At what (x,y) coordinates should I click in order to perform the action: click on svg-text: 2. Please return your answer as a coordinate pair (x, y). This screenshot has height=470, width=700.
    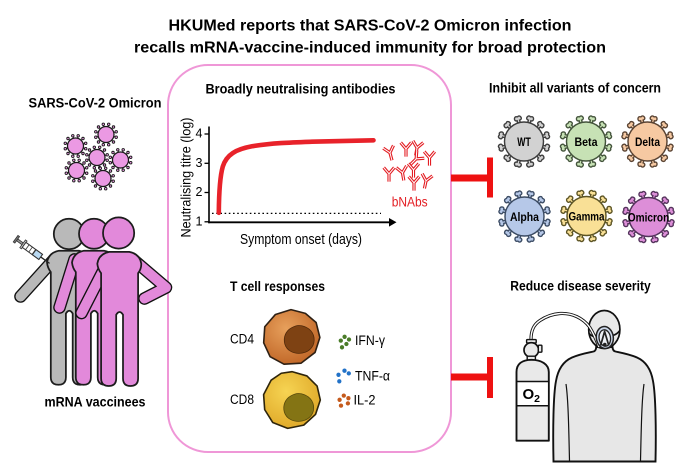
    Looking at the image, I should click on (199, 192).